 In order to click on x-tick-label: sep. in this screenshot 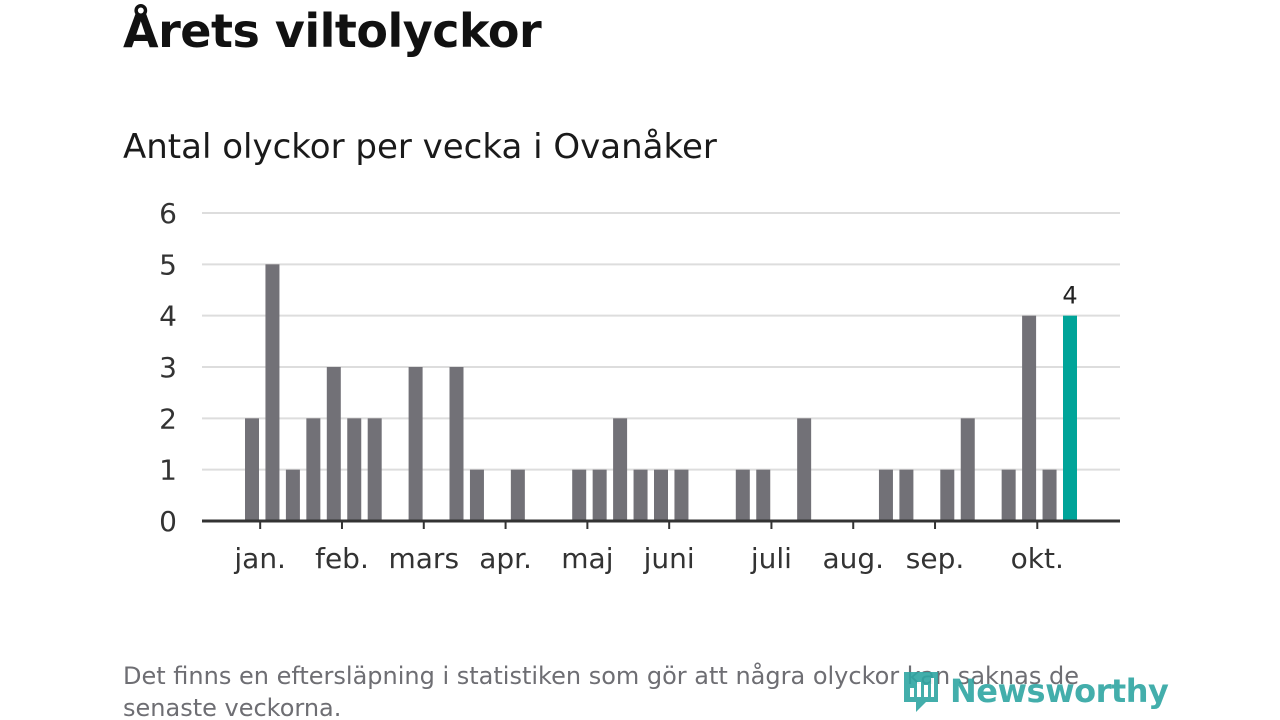, I will do `click(935, 558)`.